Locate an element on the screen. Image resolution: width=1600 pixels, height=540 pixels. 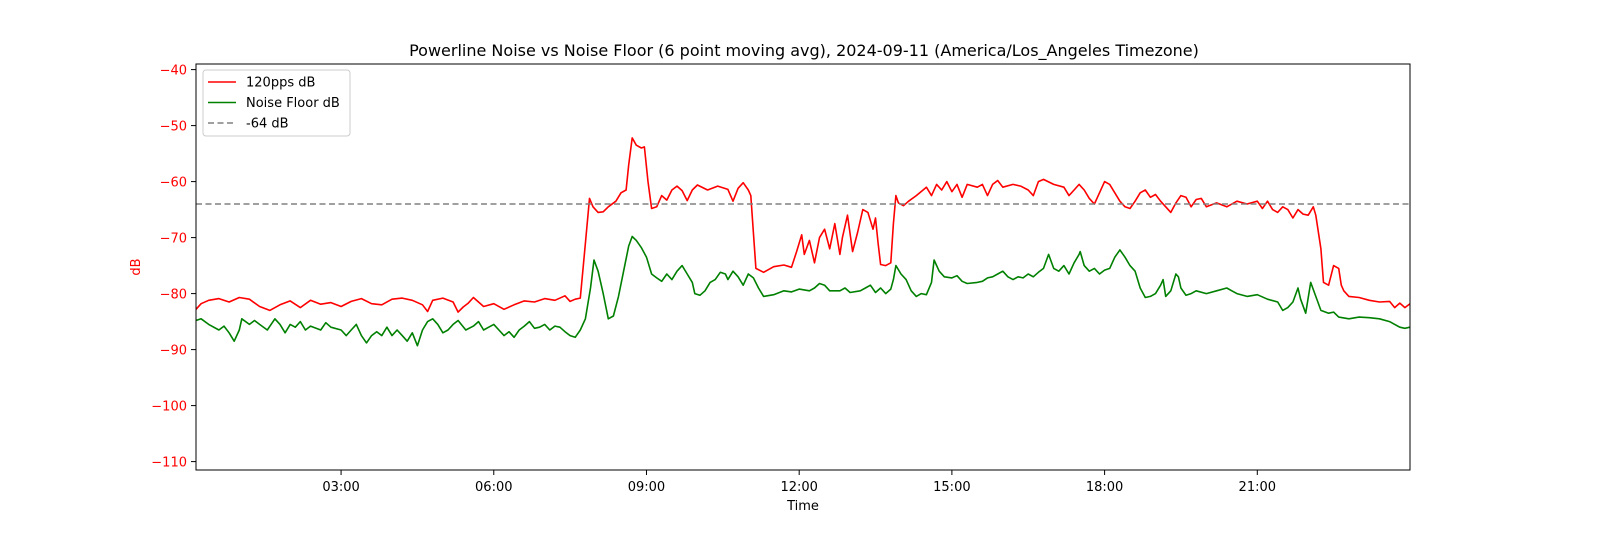
legend: 120pps dB Noise Floor dB -64 dB is located at coordinates (276, 103).